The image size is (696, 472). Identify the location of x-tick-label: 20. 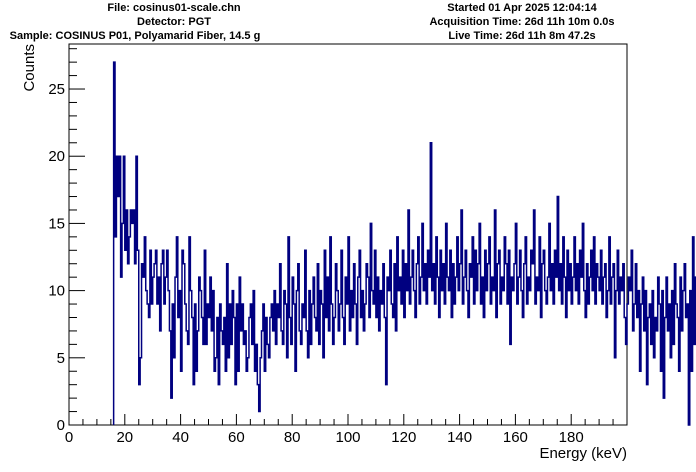
(124, 437).